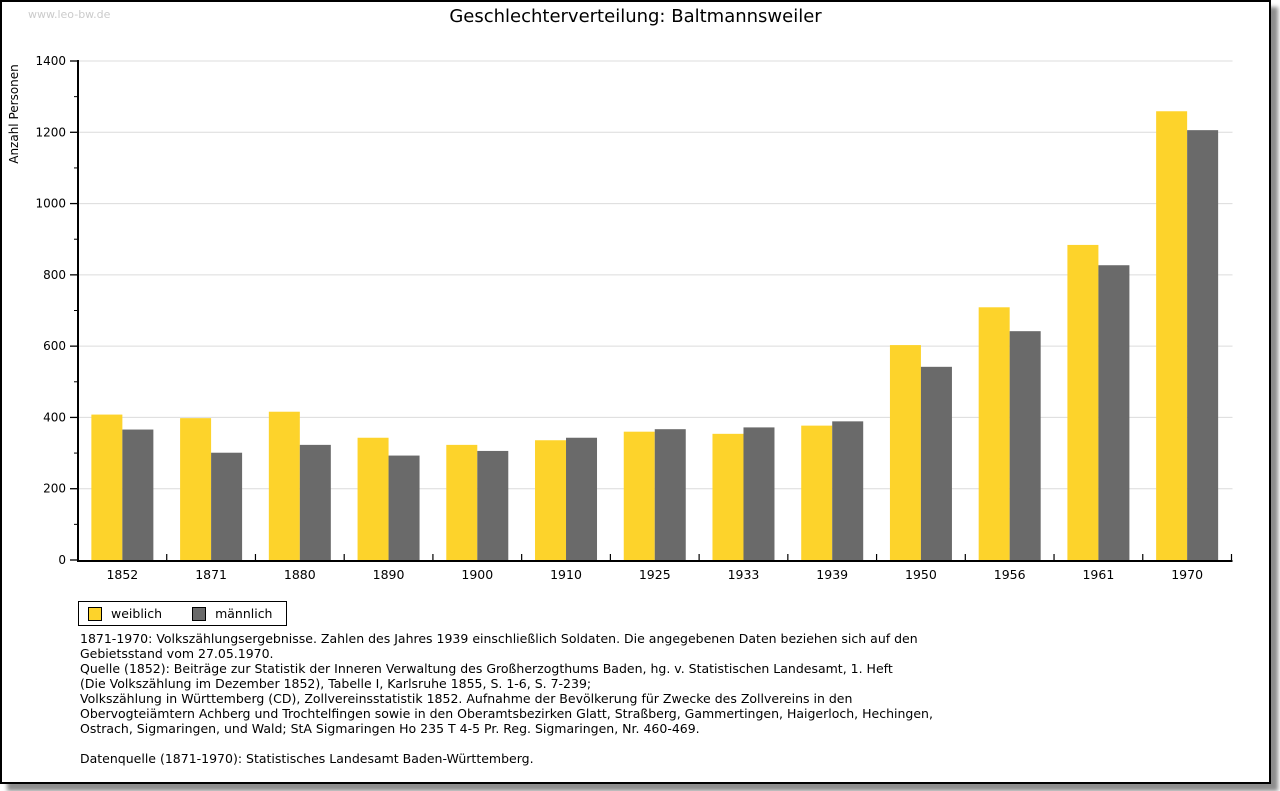 The width and height of the screenshot is (1280, 791). Describe the element at coordinates (404, 507) in the screenshot. I see `bar-männlich-1890` at that location.